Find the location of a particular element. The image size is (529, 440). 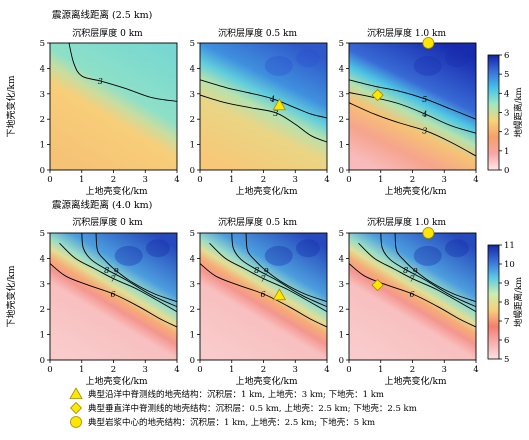

contour-label: 6 is located at coordinates (412, 294).